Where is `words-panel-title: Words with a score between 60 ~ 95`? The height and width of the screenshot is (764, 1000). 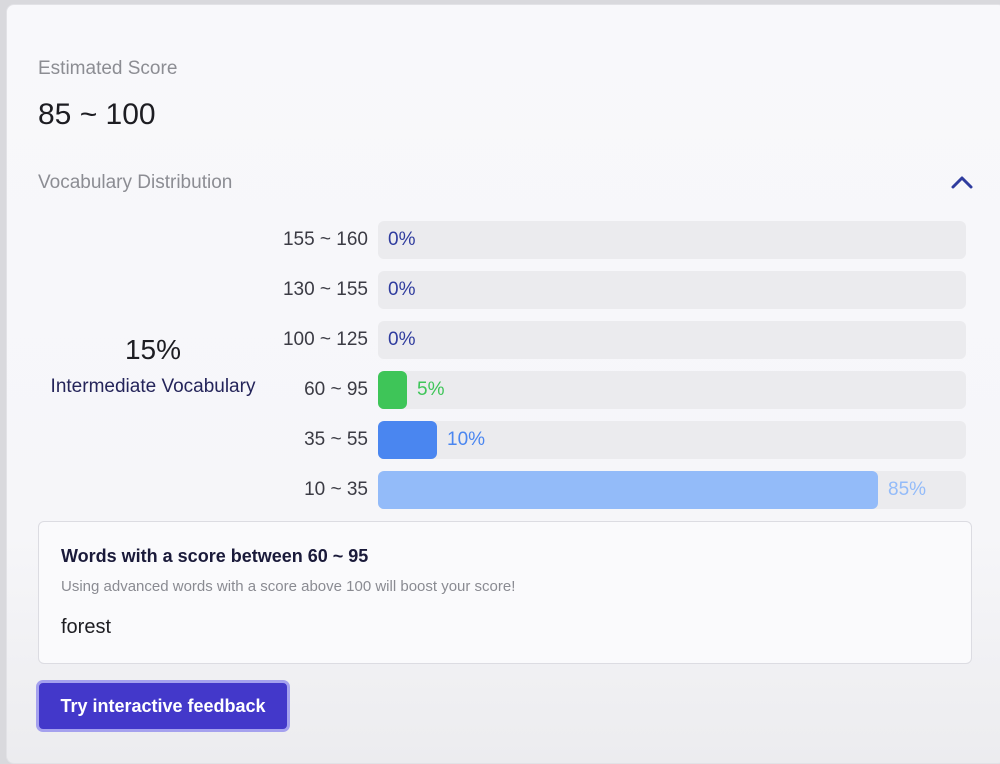 words-panel-title: Words with a score between 60 ~ 95 is located at coordinates (215, 556).